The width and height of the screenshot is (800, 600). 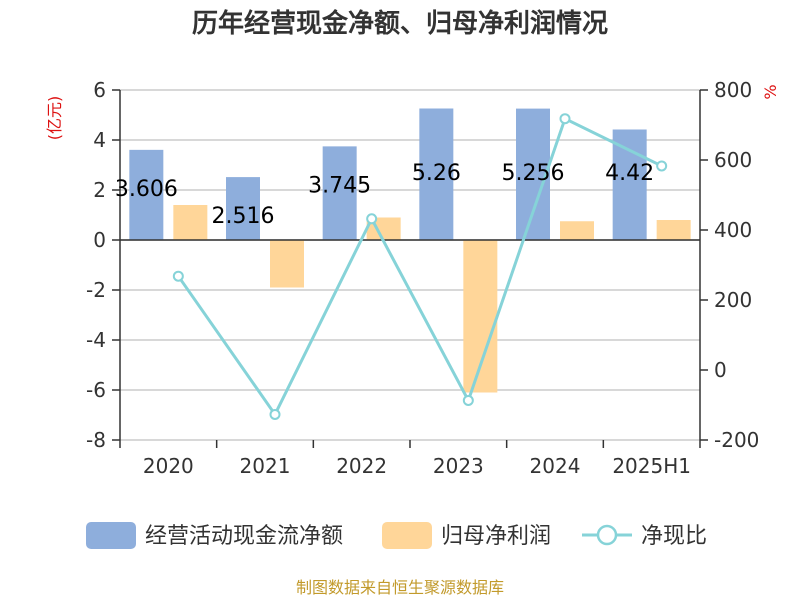 I want to click on cashflow-data-label: 3.606, so click(x=146, y=189).